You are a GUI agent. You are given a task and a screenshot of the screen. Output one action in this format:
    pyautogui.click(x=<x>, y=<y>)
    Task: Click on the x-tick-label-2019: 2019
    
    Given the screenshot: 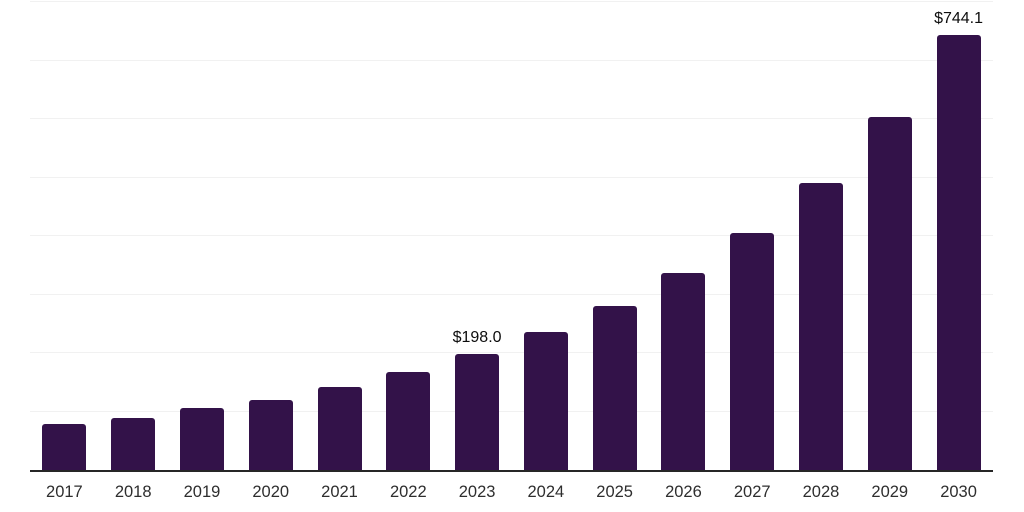 What is the action you would take?
    pyautogui.click(x=202, y=491)
    